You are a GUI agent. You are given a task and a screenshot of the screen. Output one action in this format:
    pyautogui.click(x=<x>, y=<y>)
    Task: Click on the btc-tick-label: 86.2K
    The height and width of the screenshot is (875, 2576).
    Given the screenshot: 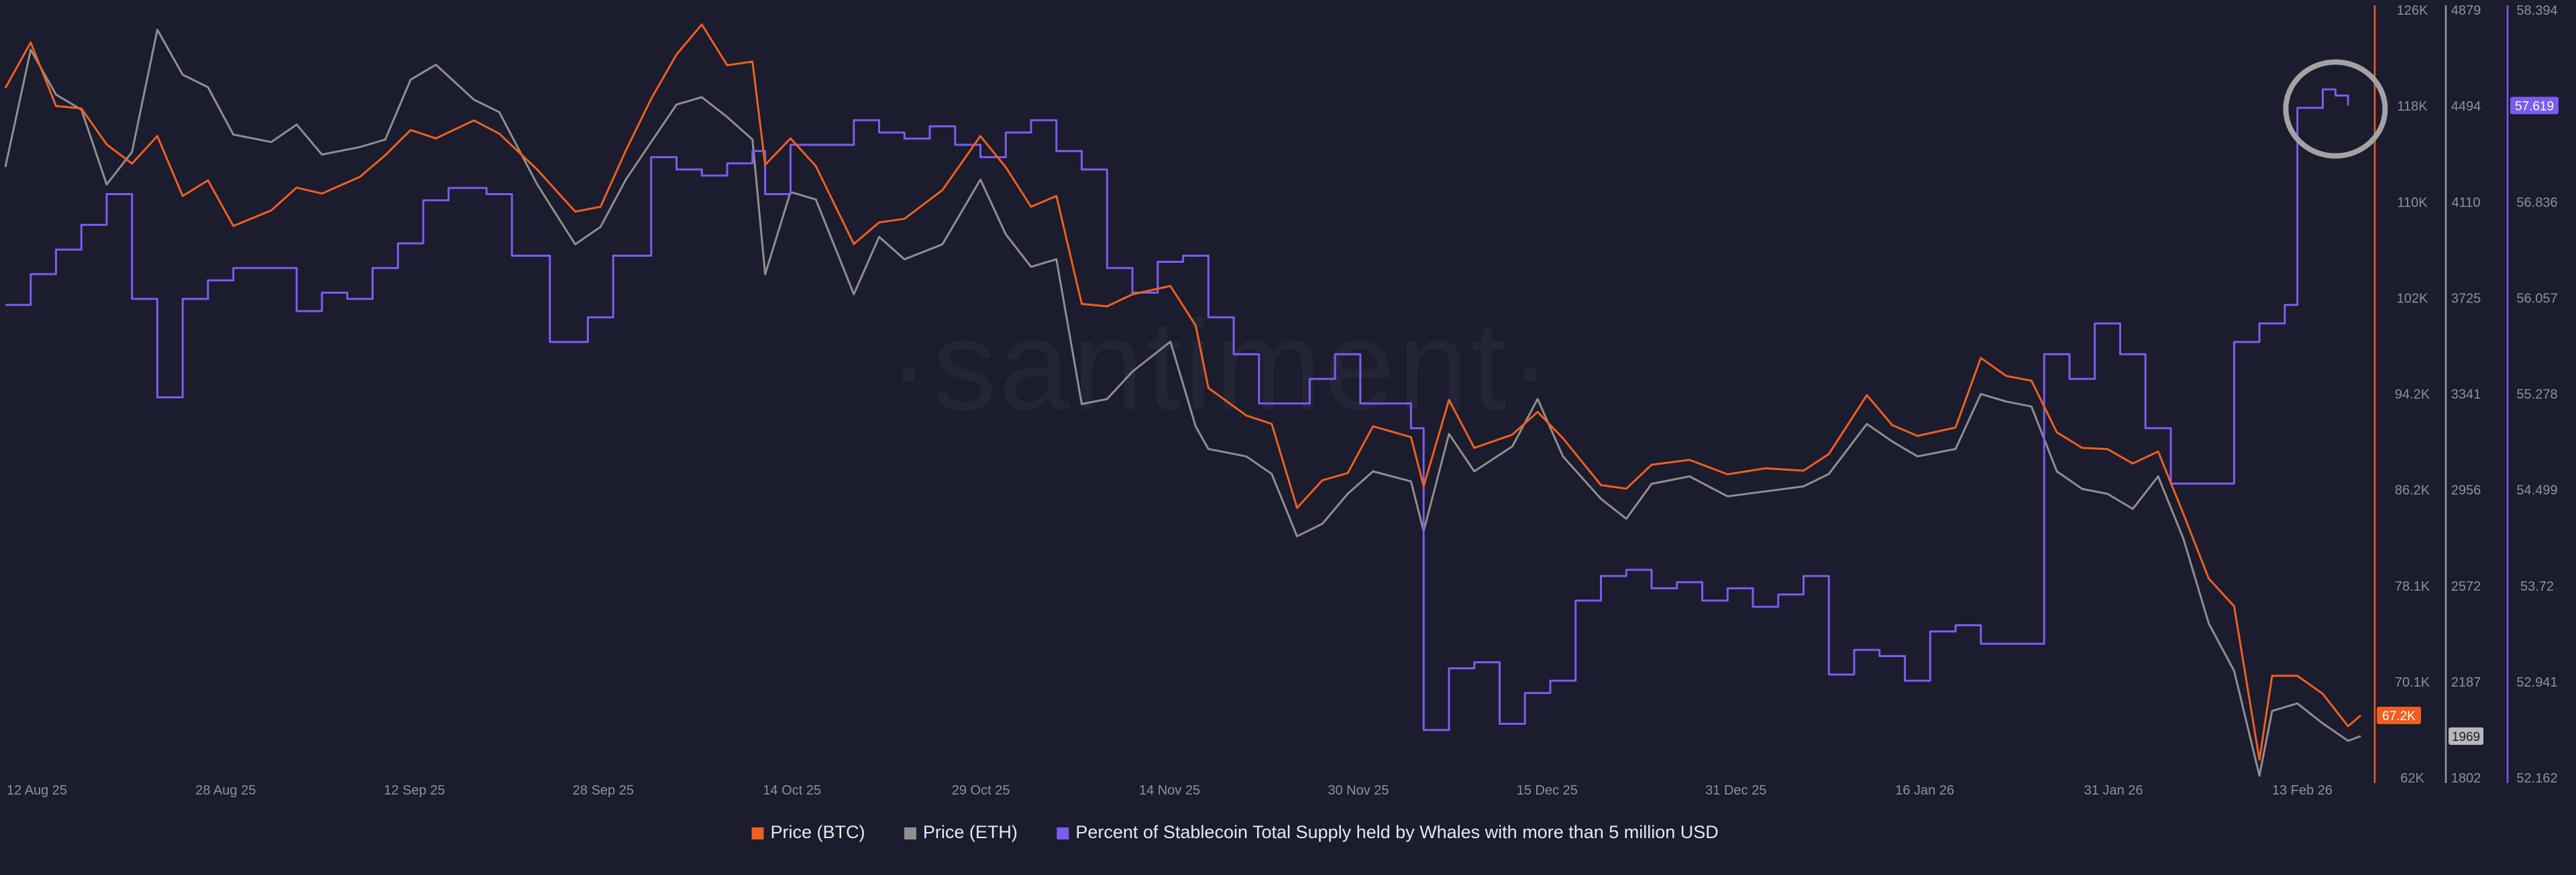 What is the action you would take?
    pyautogui.click(x=2412, y=490)
    